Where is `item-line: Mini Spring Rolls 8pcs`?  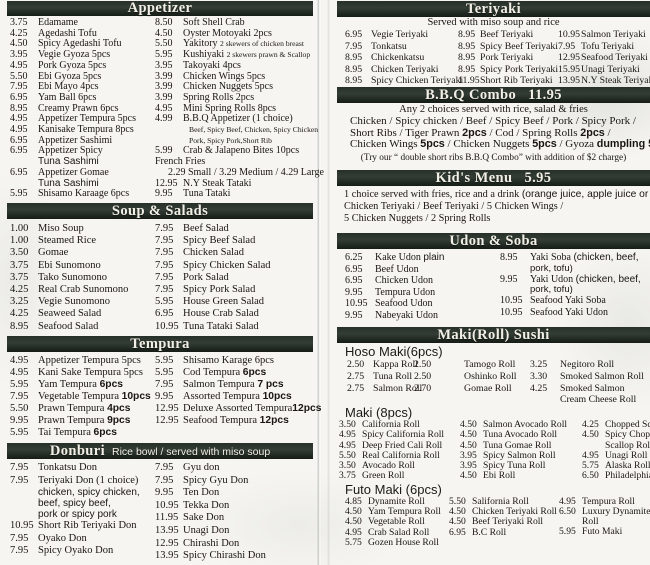
item-line: Mini Spring Rolls 8pcs is located at coordinates (253, 109).